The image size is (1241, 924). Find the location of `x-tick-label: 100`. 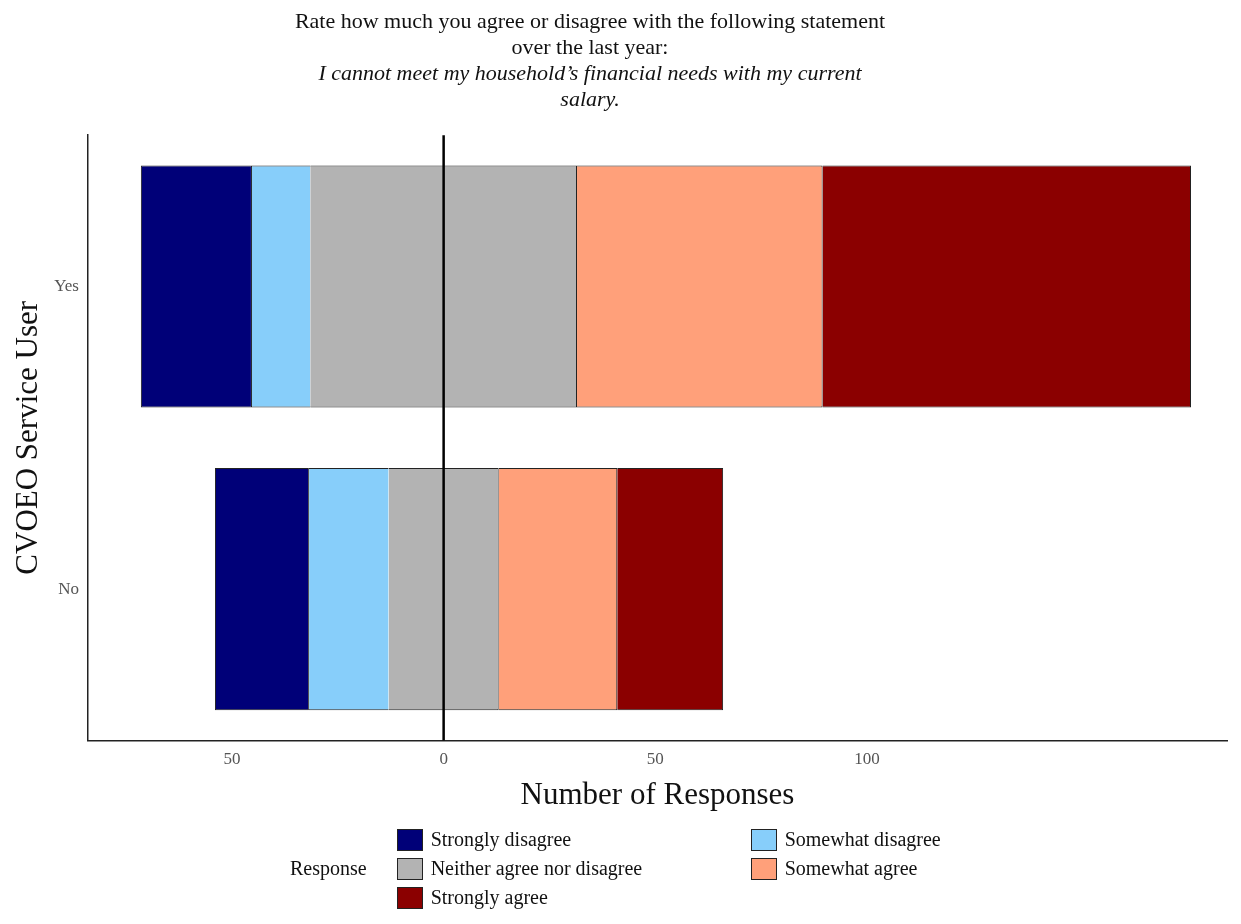

x-tick-label: 100 is located at coordinates (867, 759).